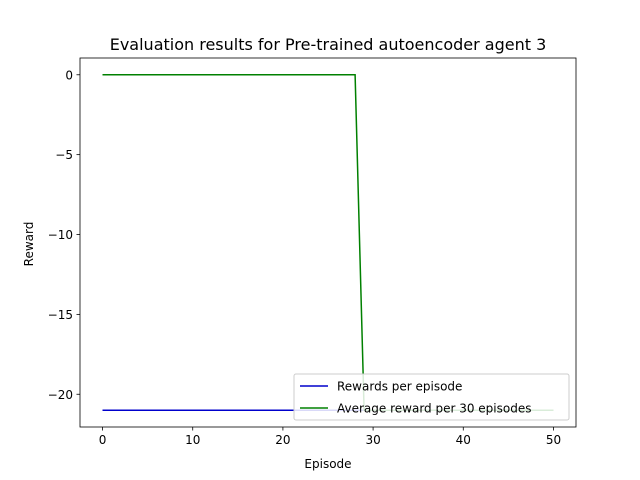  I want to click on x-tick-label: 50, so click(553, 440).